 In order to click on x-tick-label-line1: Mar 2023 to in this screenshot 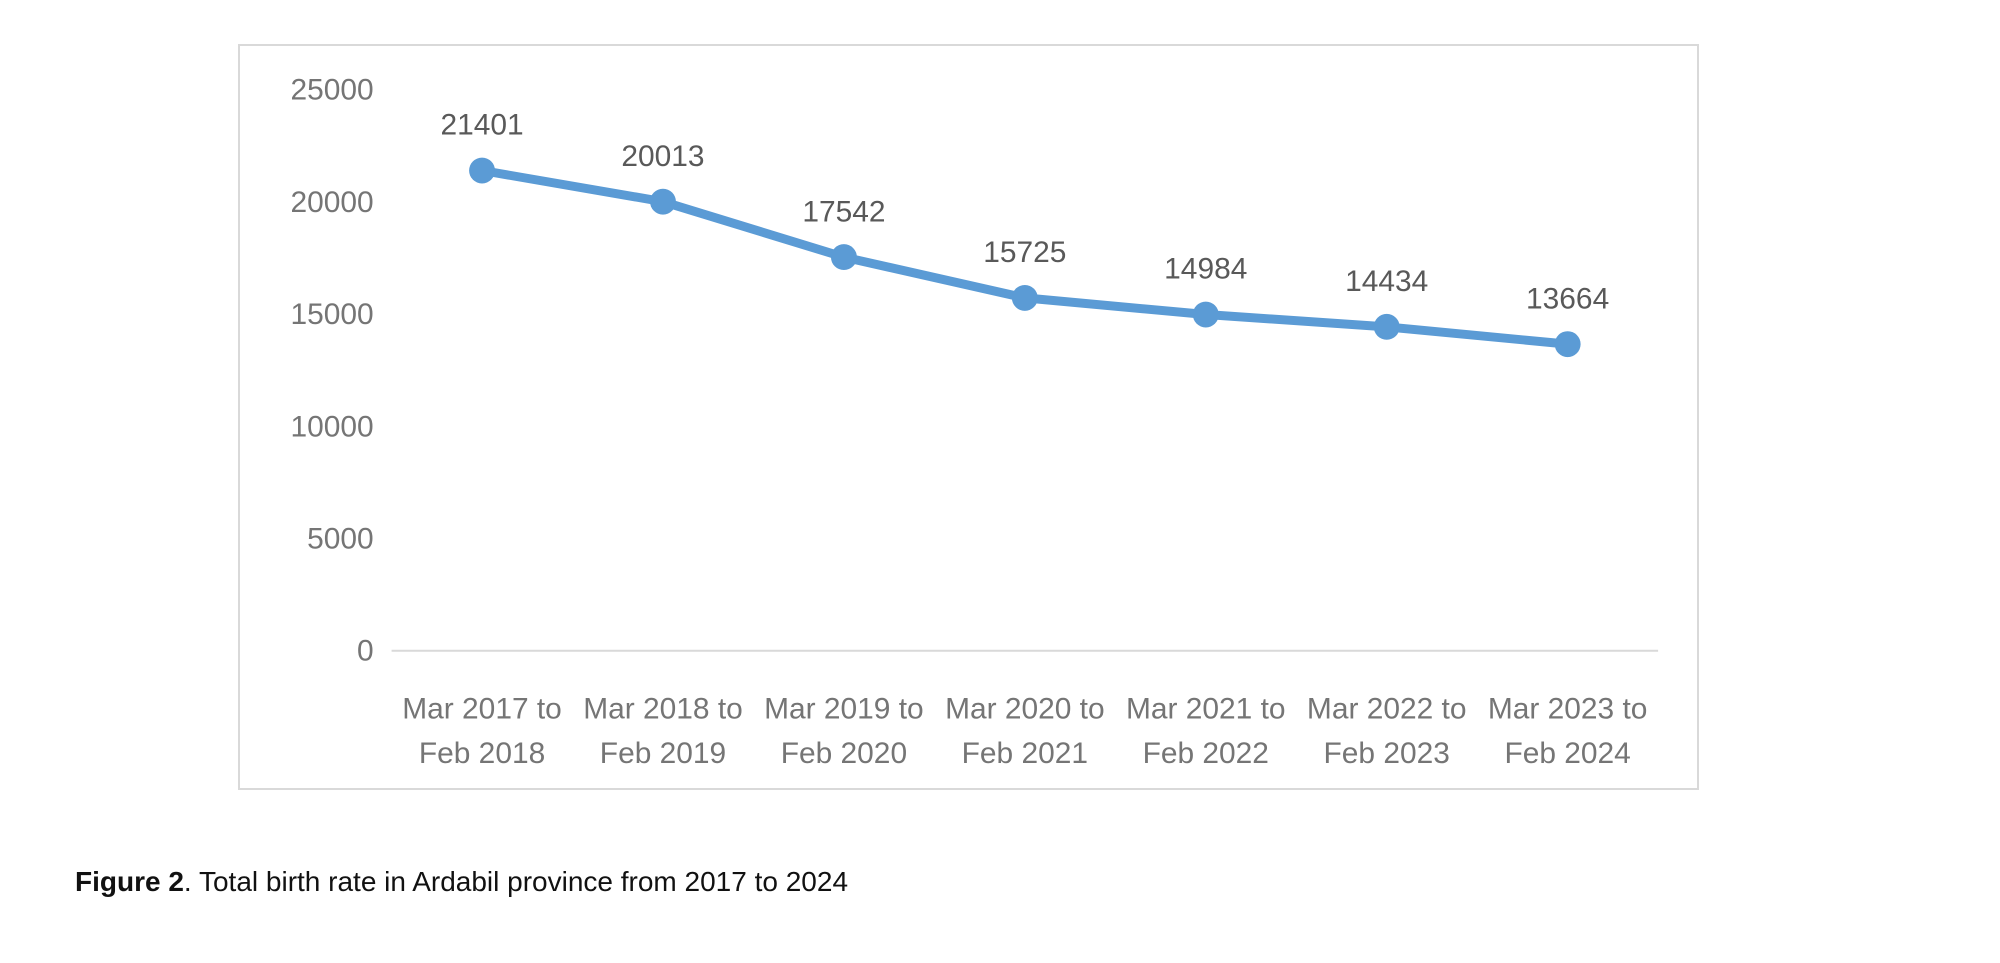, I will do `click(1568, 708)`.